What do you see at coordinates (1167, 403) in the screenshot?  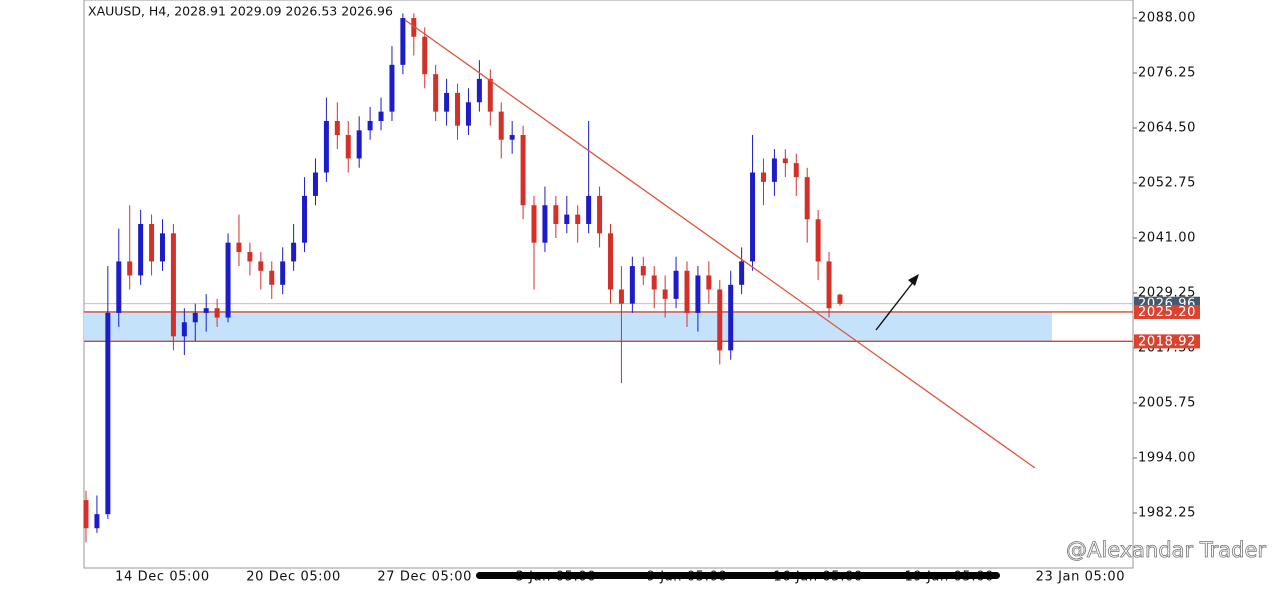 I see `y-tick-label: 2005.75` at bounding box center [1167, 403].